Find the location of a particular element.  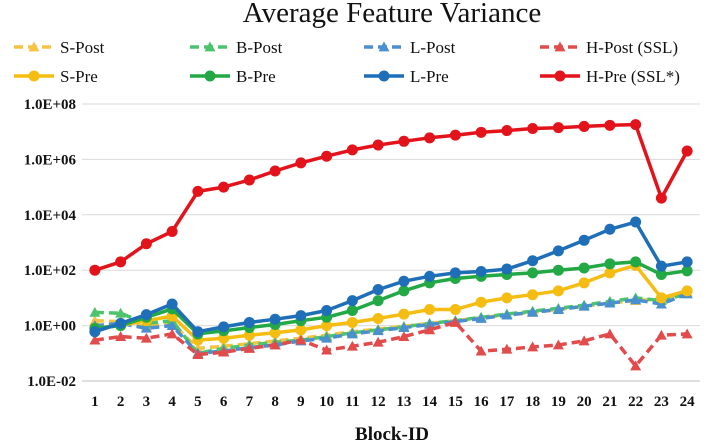

x-tick-label: 10 is located at coordinates (326, 402).